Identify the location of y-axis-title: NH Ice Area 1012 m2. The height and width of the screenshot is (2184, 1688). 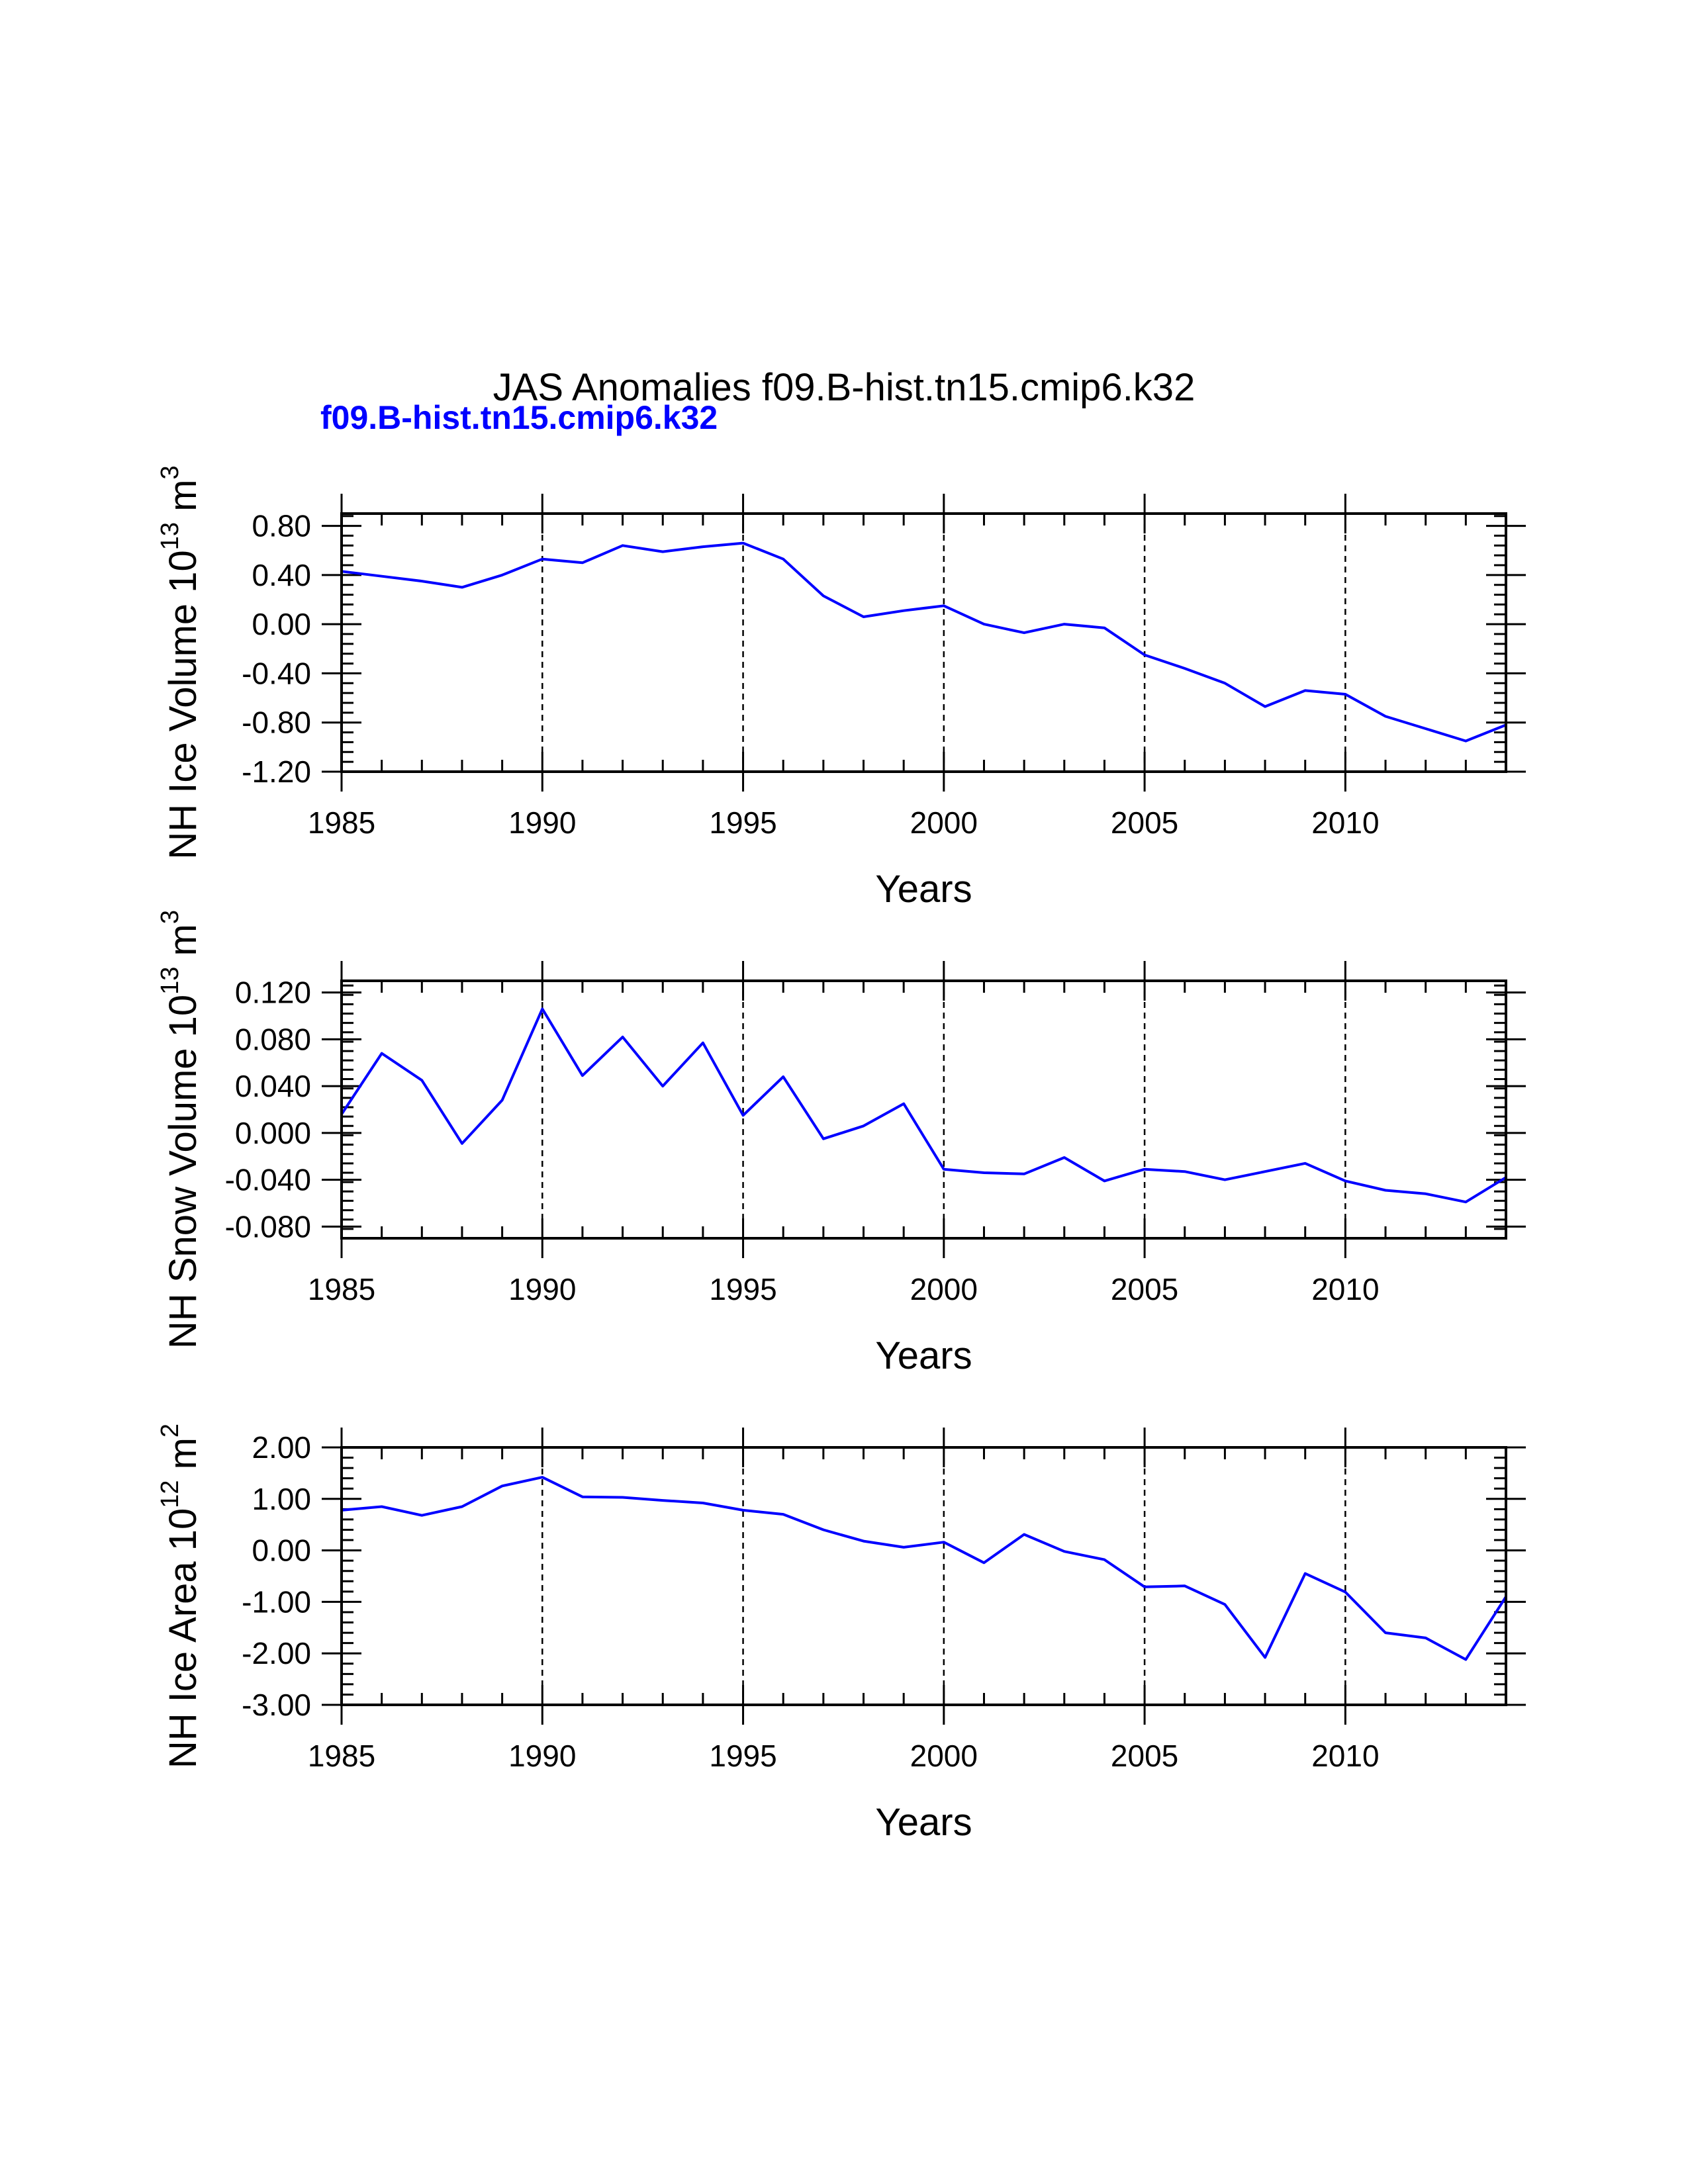
(180, 1596).